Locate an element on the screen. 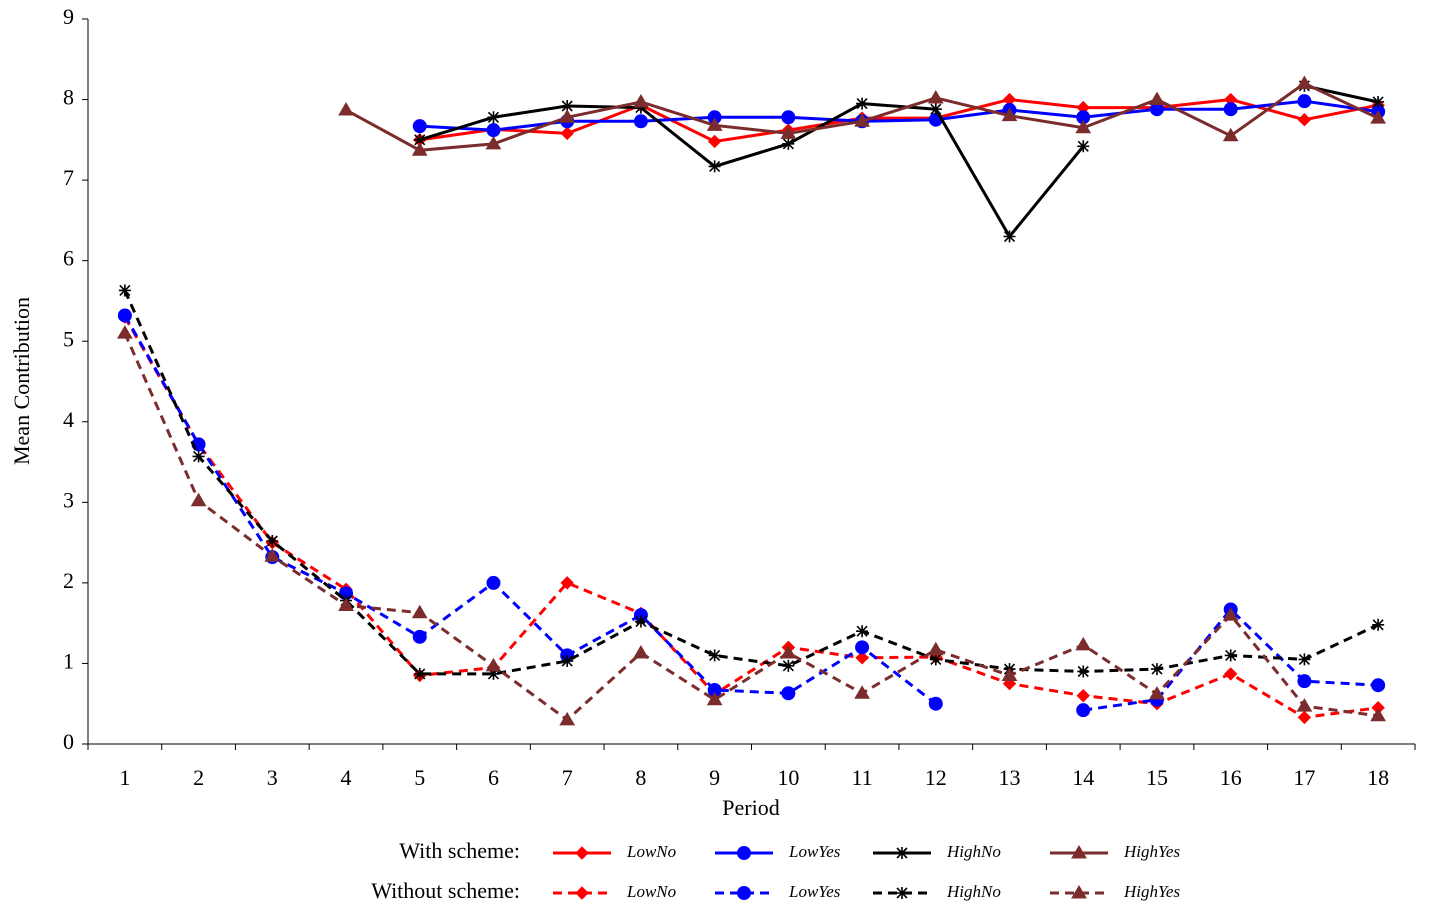 The width and height of the screenshot is (1441, 911). legend-group-label: Without scheme: is located at coordinates (445, 890).